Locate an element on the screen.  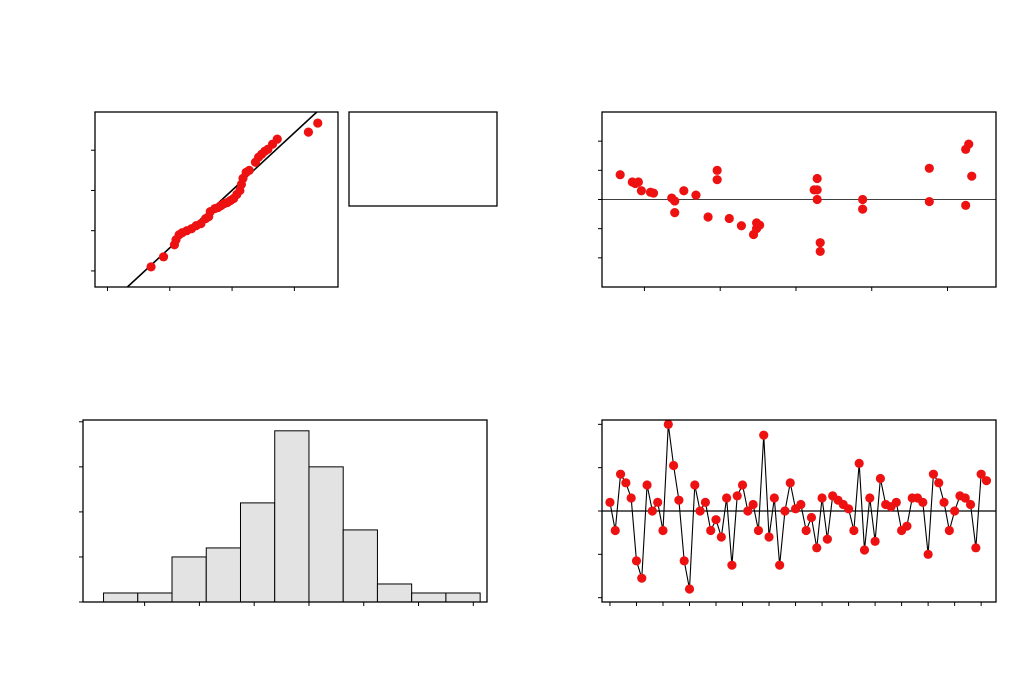
plot-area is located at coordinates (799, 198).